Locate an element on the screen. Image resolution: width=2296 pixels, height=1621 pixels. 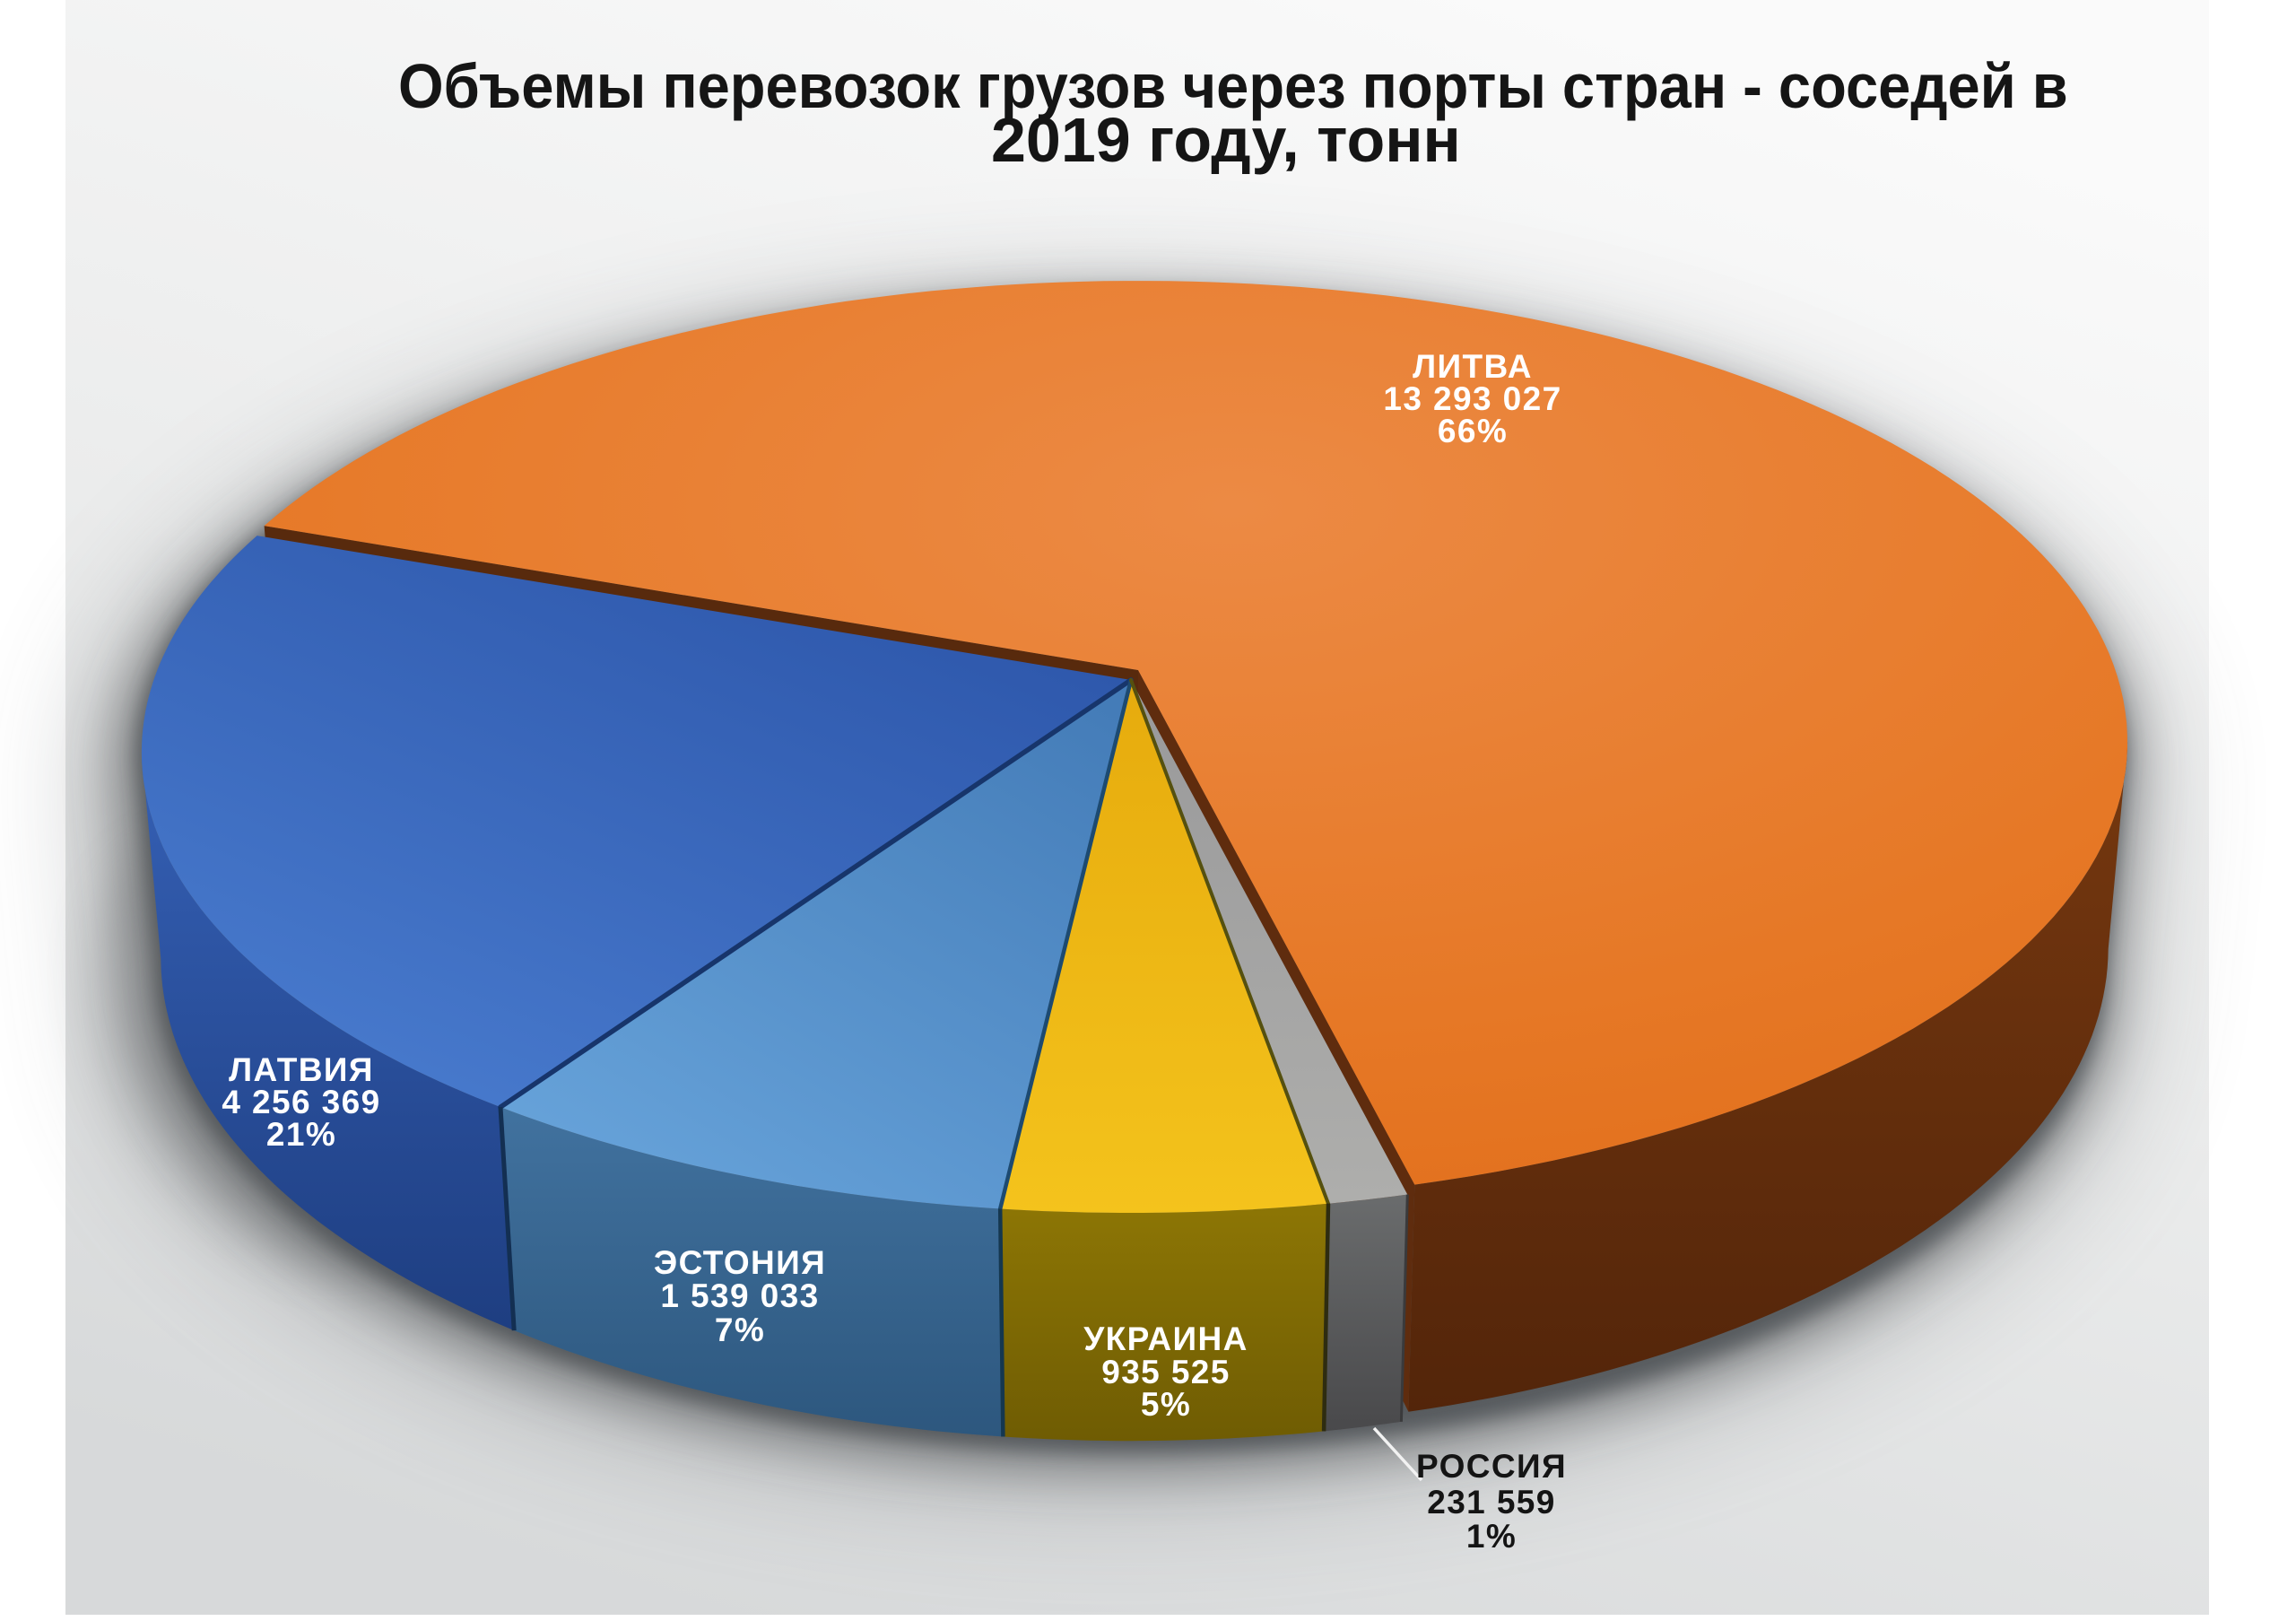
svg-text: 231 559 is located at coordinates (1491, 1502).